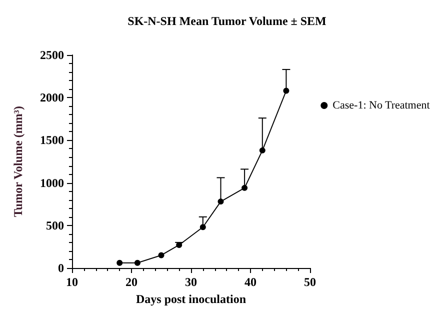 This screenshot has height=335, width=440. I want to click on x-tick-label: 30, so click(191, 282).